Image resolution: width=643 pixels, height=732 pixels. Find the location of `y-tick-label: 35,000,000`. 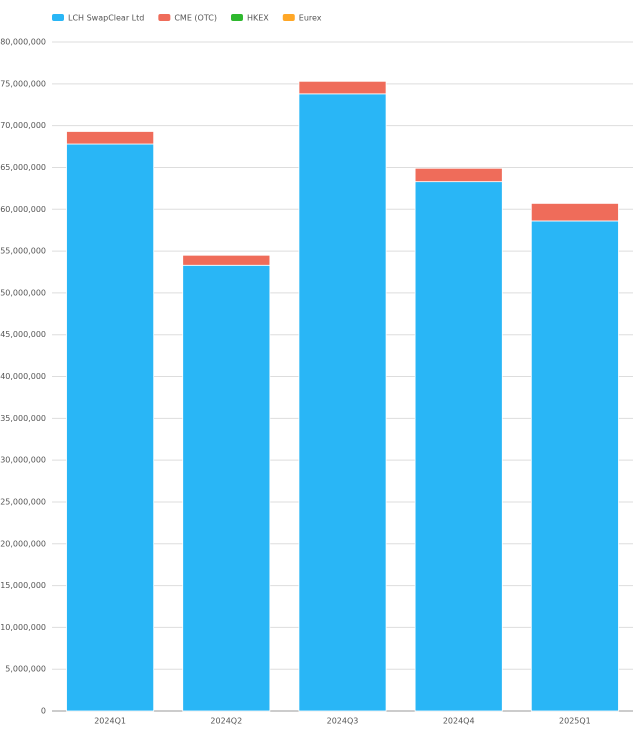

y-tick-label: 35,000,000 is located at coordinates (23, 418).